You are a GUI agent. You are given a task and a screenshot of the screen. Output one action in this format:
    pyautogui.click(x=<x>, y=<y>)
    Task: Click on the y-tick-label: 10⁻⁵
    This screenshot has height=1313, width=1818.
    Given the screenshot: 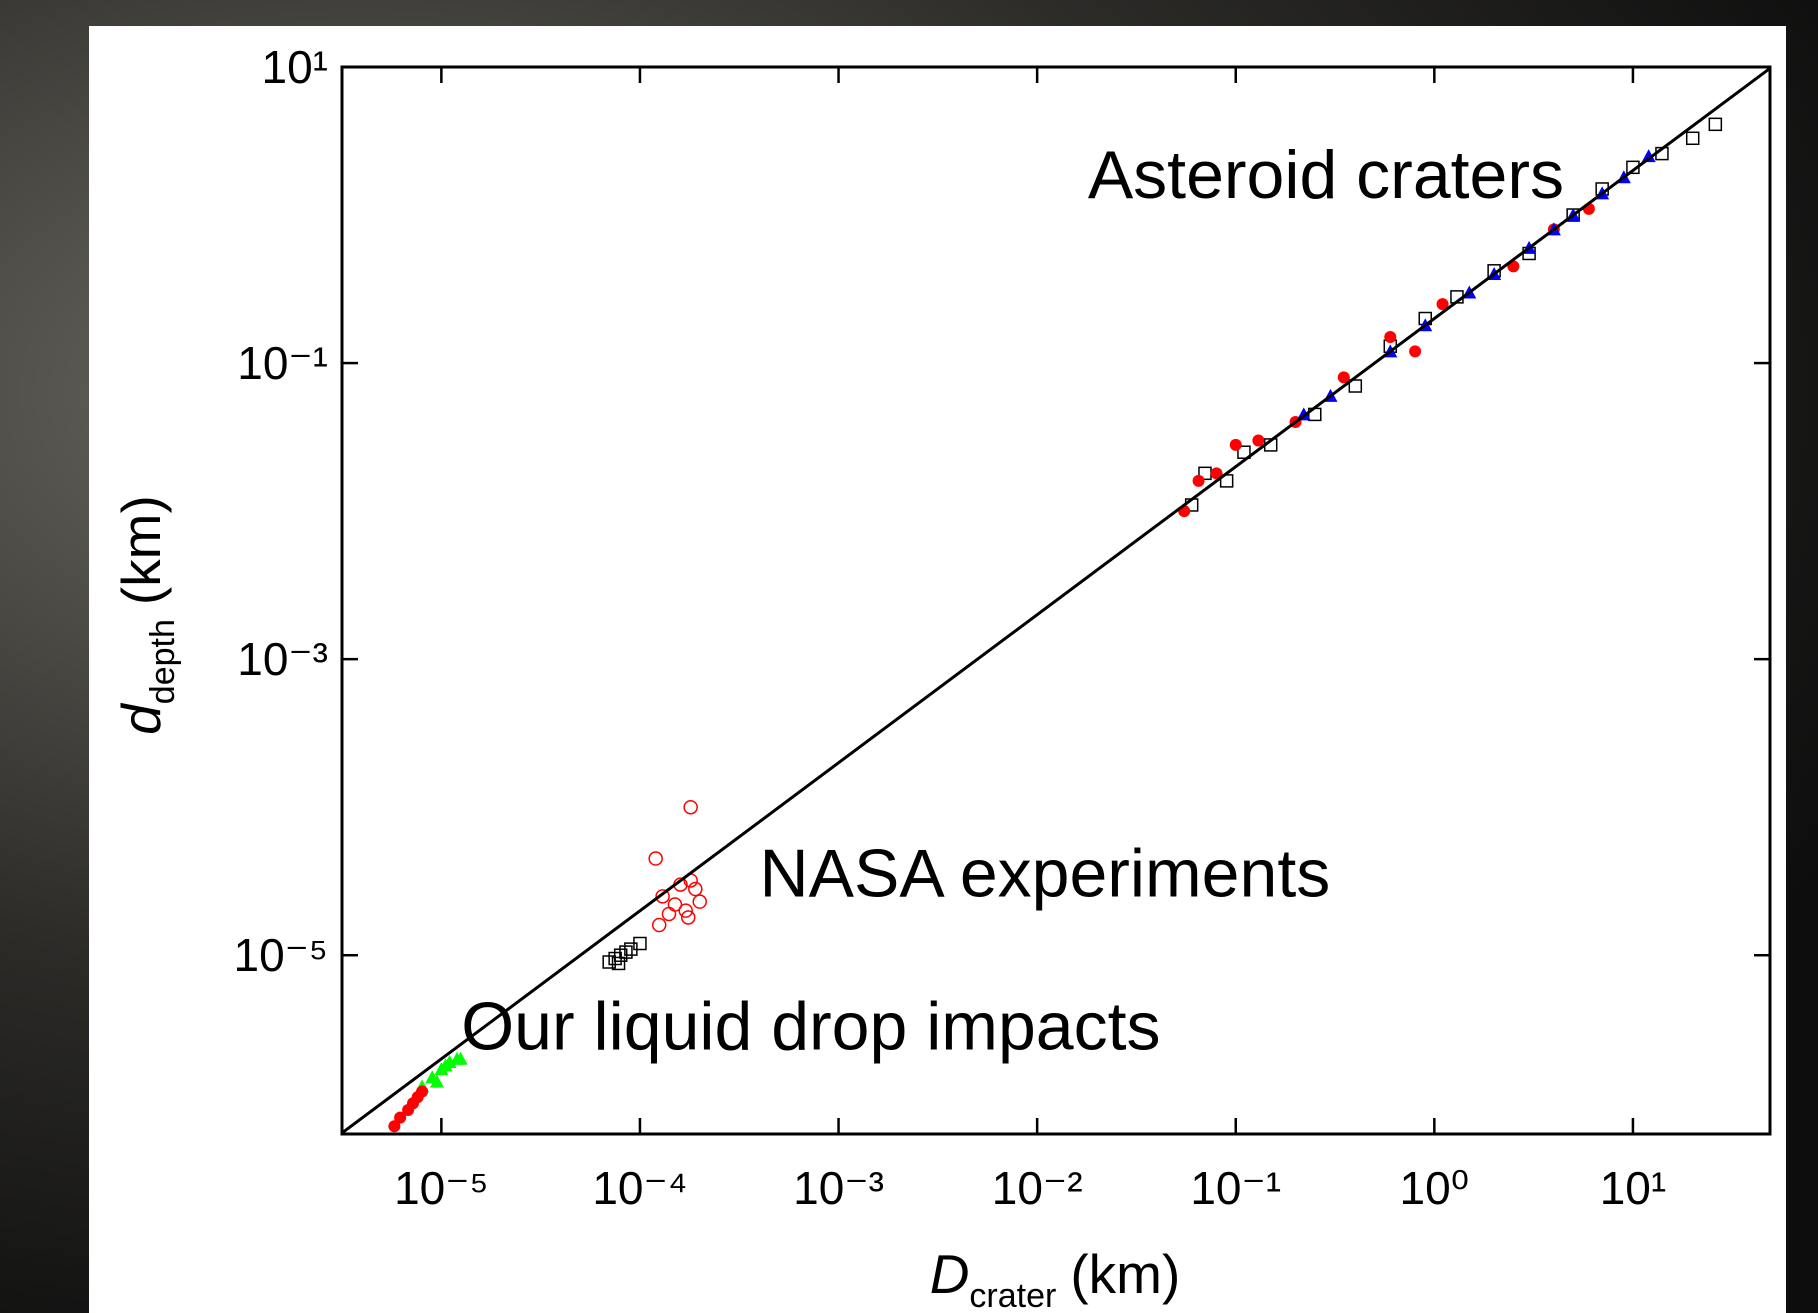 What is the action you would take?
    pyautogui.click(x=280, y=955)
    